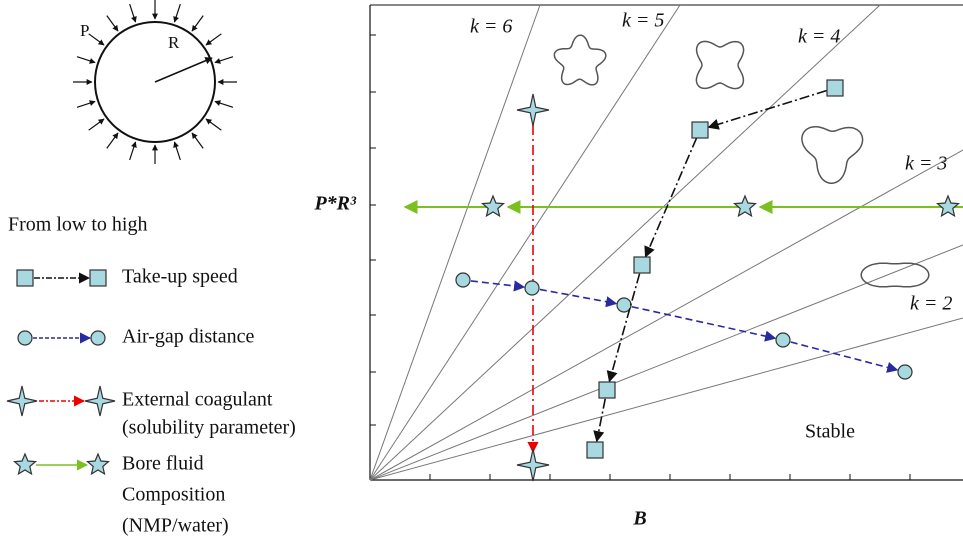  I want to click on legend-icons, so click(61, 372).